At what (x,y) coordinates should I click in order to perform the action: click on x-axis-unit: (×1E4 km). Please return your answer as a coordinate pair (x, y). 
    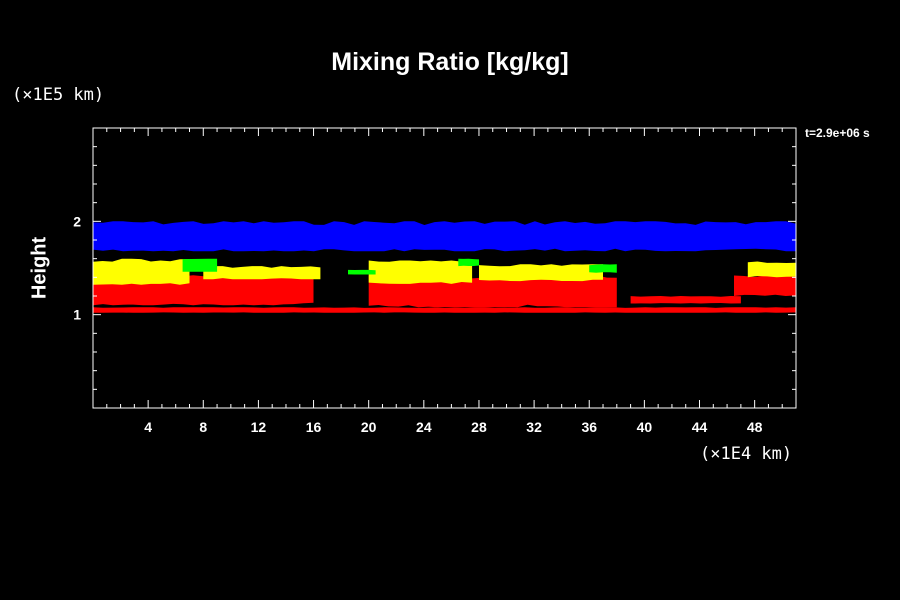
    Looking at the image, I should click on (746, 454).